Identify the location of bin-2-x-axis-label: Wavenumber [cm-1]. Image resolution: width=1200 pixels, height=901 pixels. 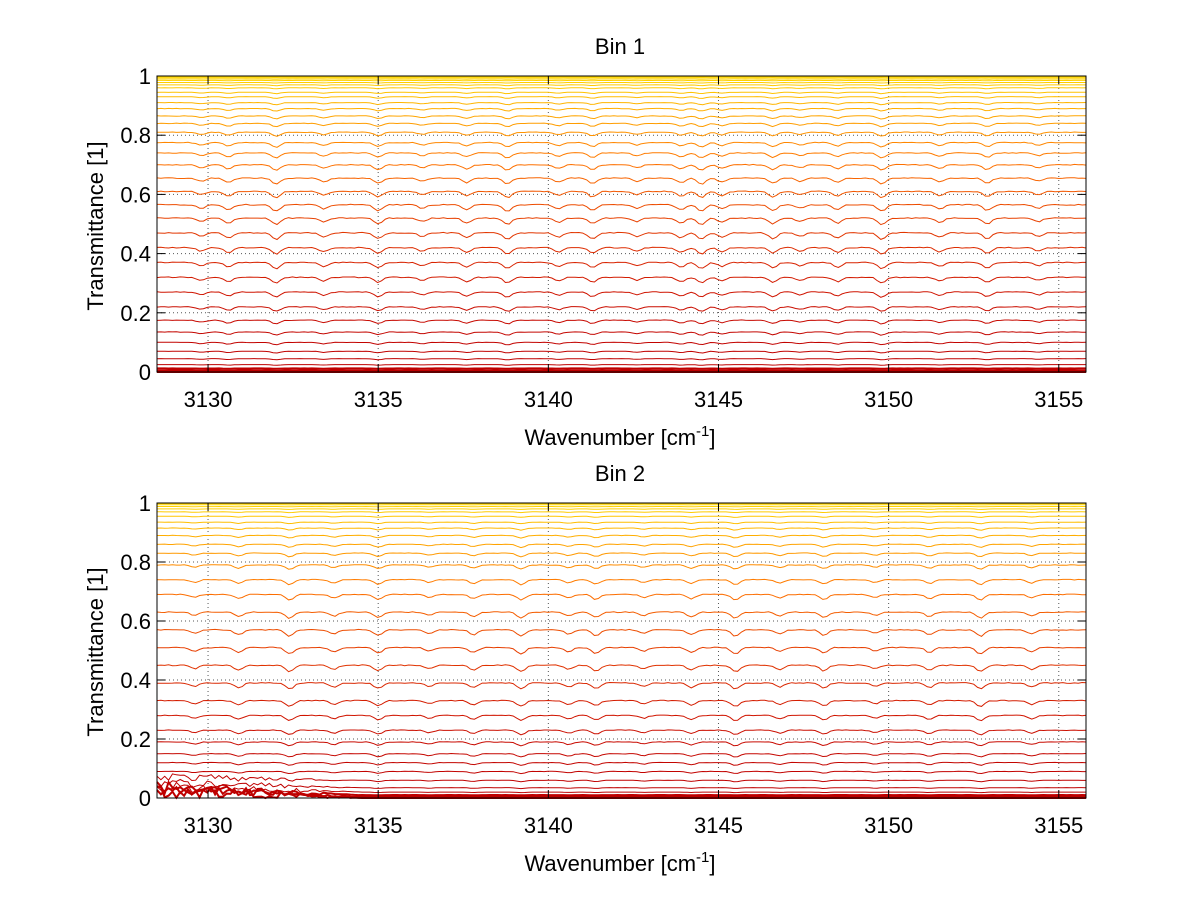
(619, 862).